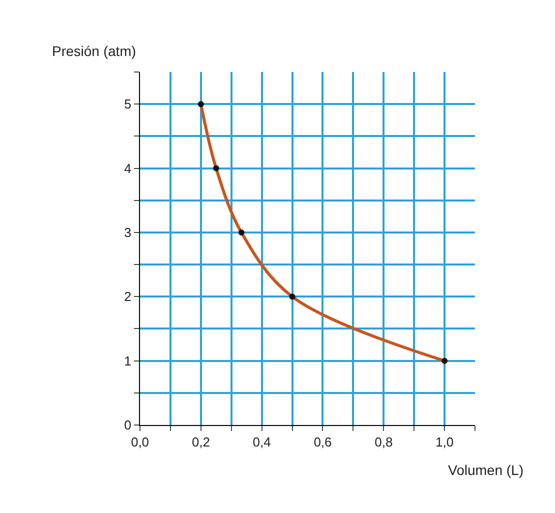 This screenshot has height=513, width=555. Describe the element at coordinates (128, 232) in the screenshot. I see `y-tick-label: 3` at that location.